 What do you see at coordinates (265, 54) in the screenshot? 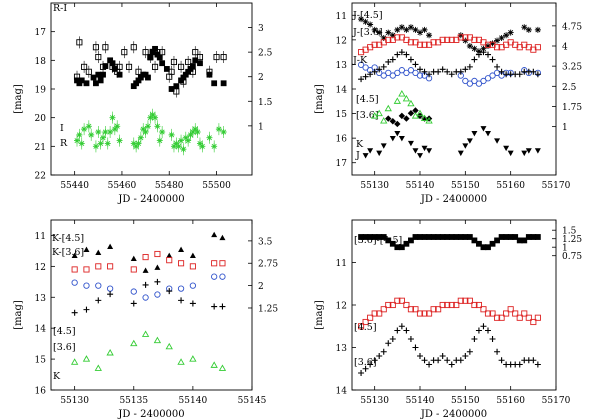
I see `panel1-rtick-label-3: 2.5` at bounding box center [265, 54].